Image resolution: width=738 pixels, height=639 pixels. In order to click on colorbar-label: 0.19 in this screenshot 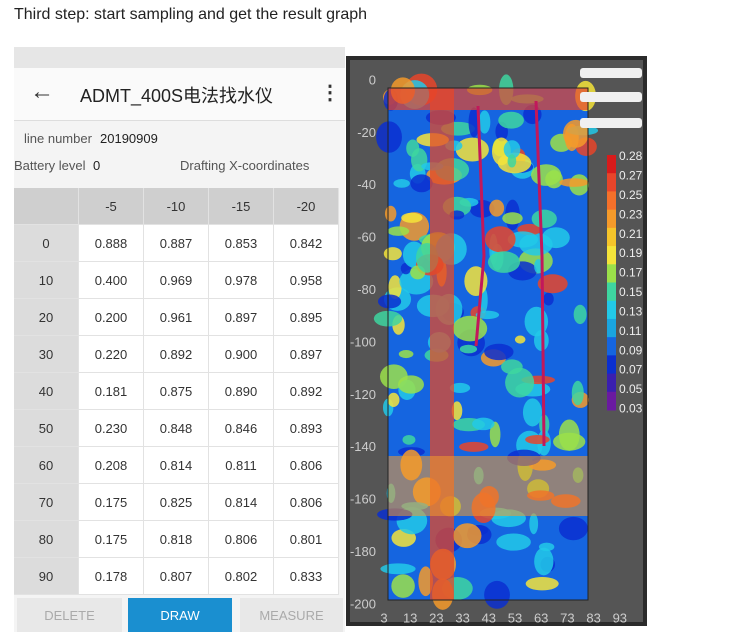, I will do `click(631, 253)`.